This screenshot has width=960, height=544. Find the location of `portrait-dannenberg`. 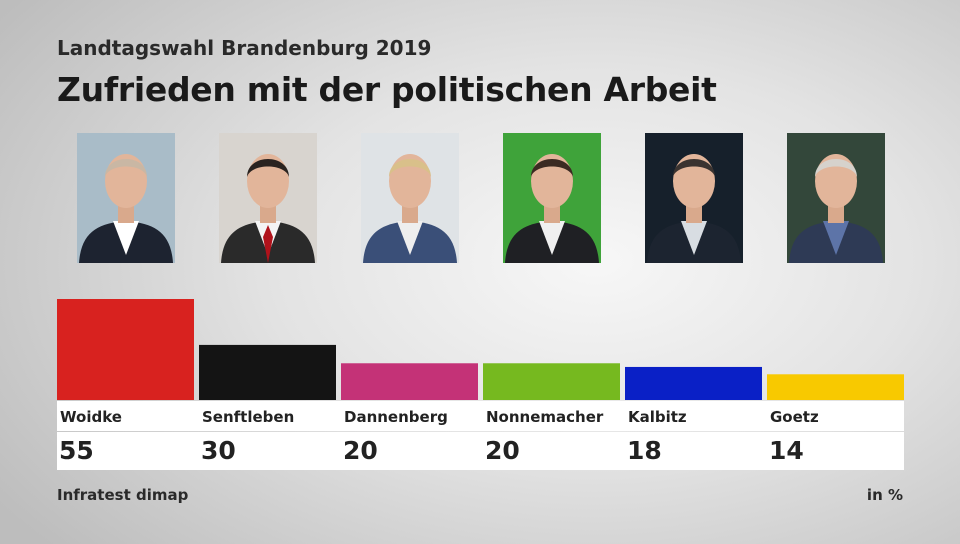

portrait-dannenberg is located at coordinates (410, 198).